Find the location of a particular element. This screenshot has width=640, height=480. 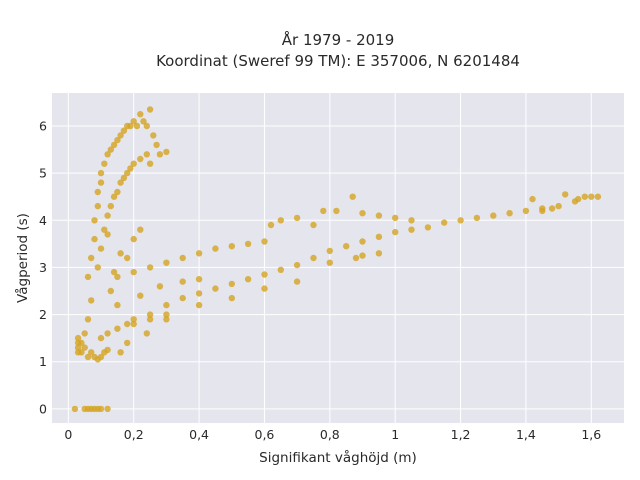

y-tick-label: 5 is located at coordinates (43, 173).